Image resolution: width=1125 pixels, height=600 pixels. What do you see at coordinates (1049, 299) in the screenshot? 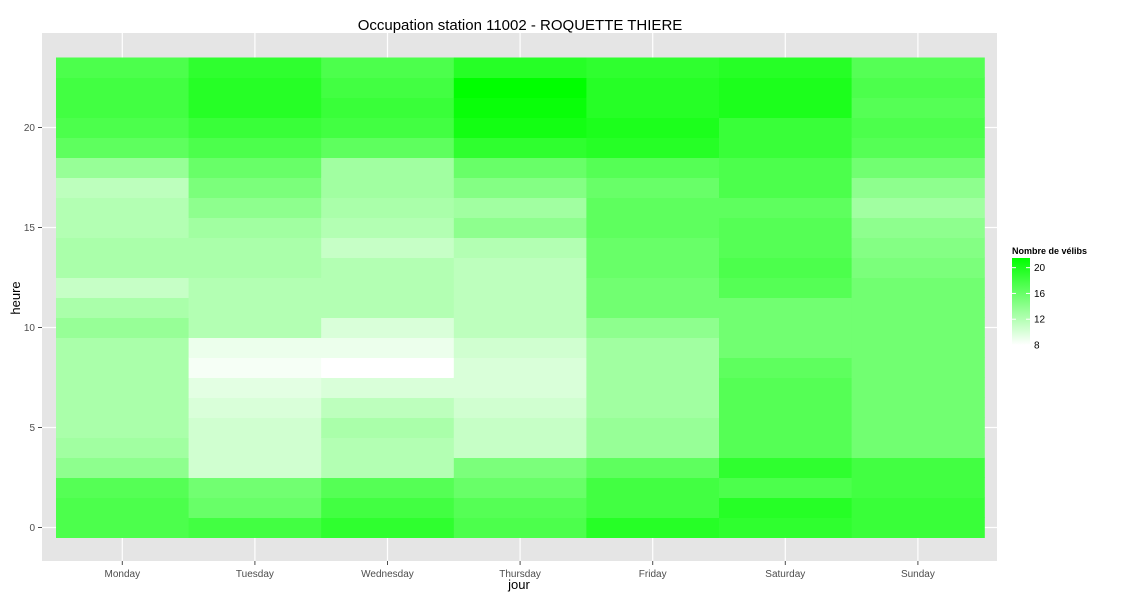
I see `legend: Nombre de vélibs 20 16 12 8` at bounding box center [1049, 299].